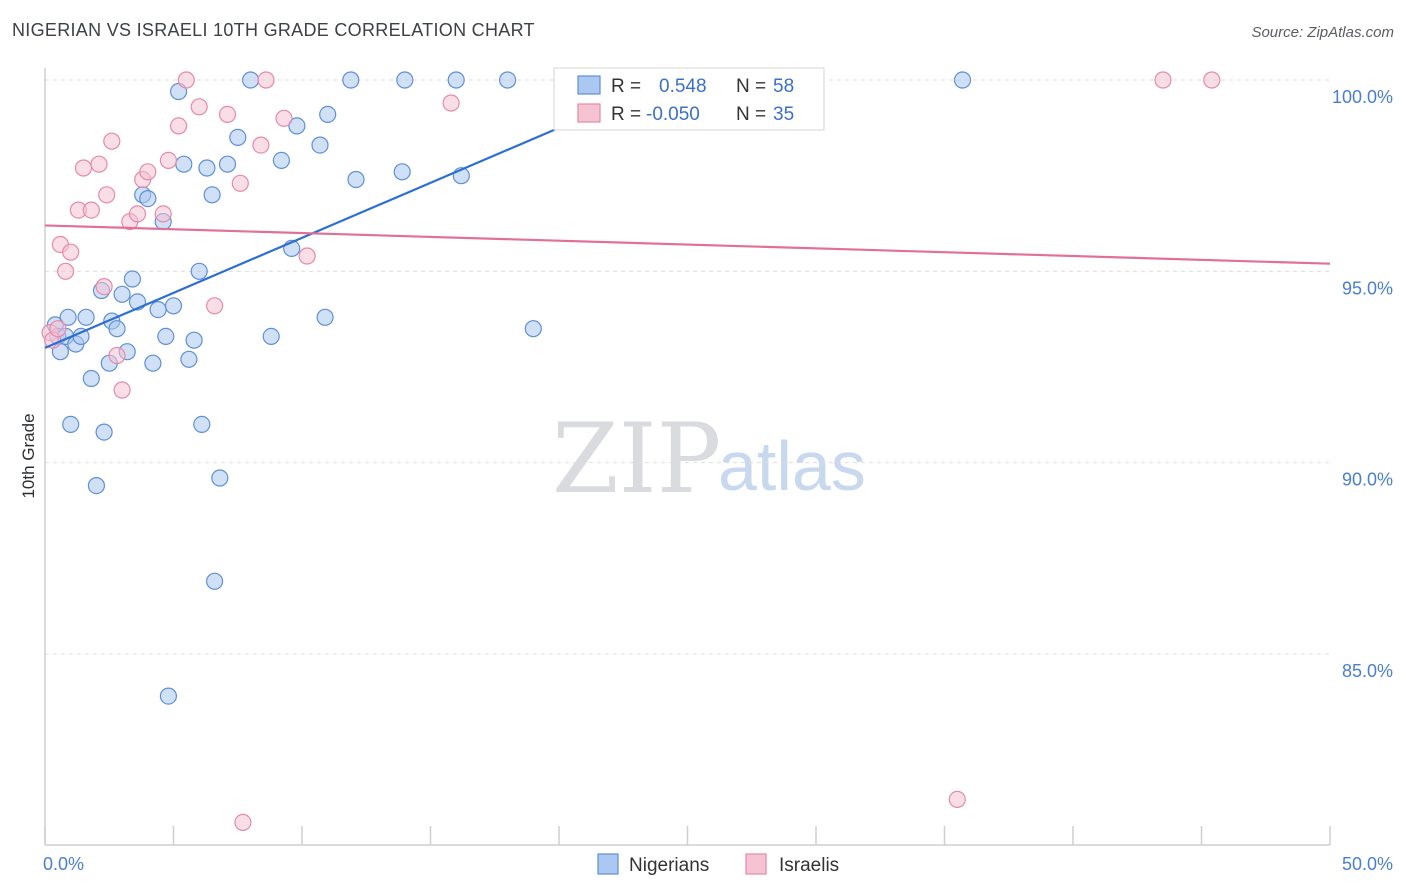  I want to click on legend-swatch-israelis, so click(589, 113).